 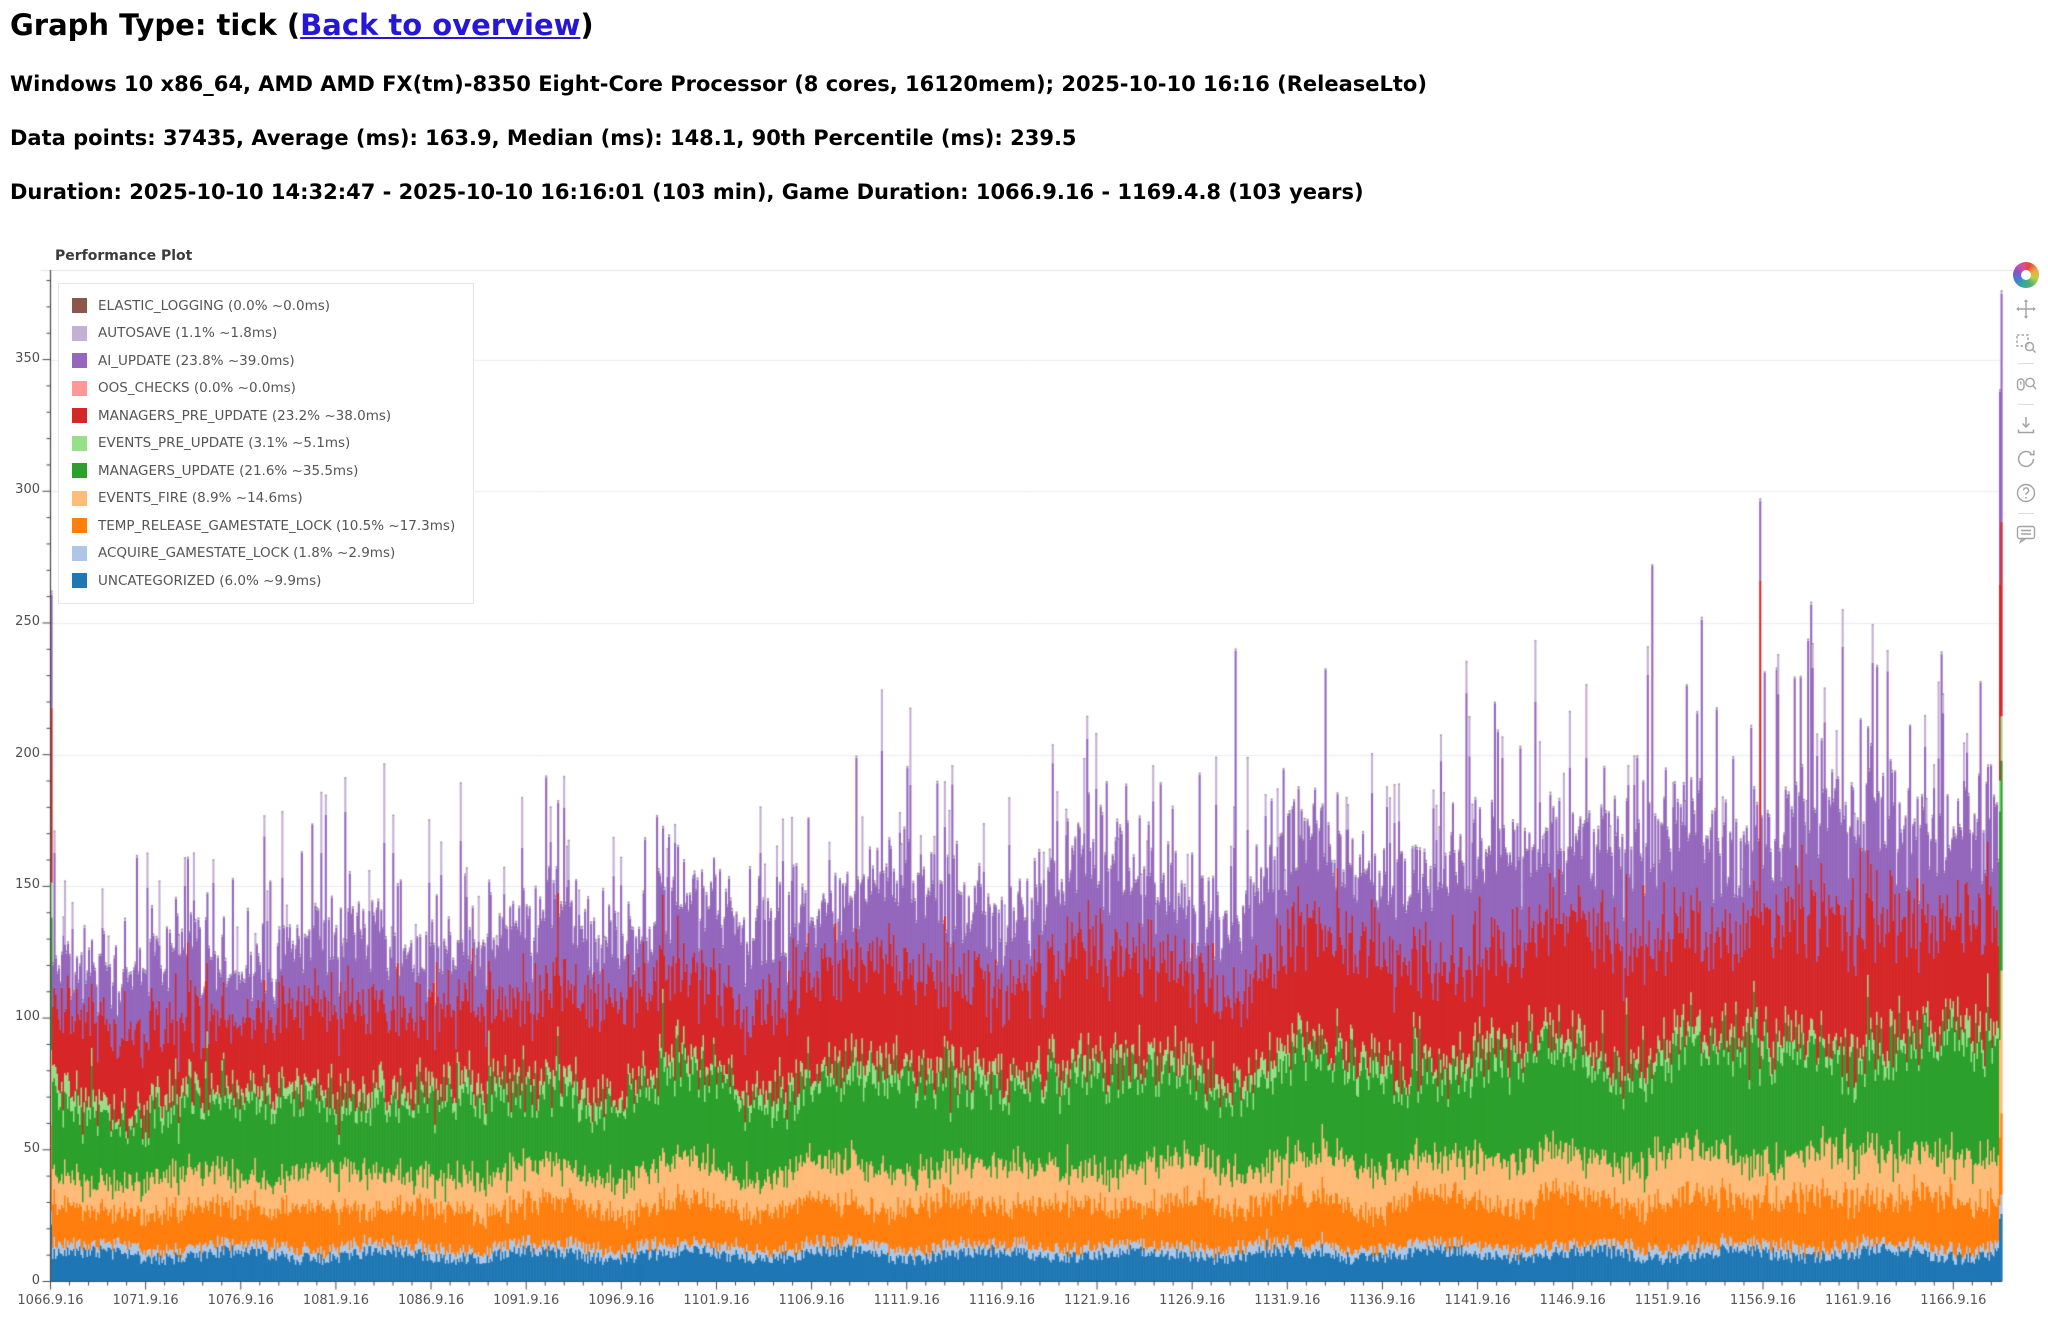 I want to click on legend-item: AUTOSAVE (1.1% ~1.8ms), so click(x=266, y=334).